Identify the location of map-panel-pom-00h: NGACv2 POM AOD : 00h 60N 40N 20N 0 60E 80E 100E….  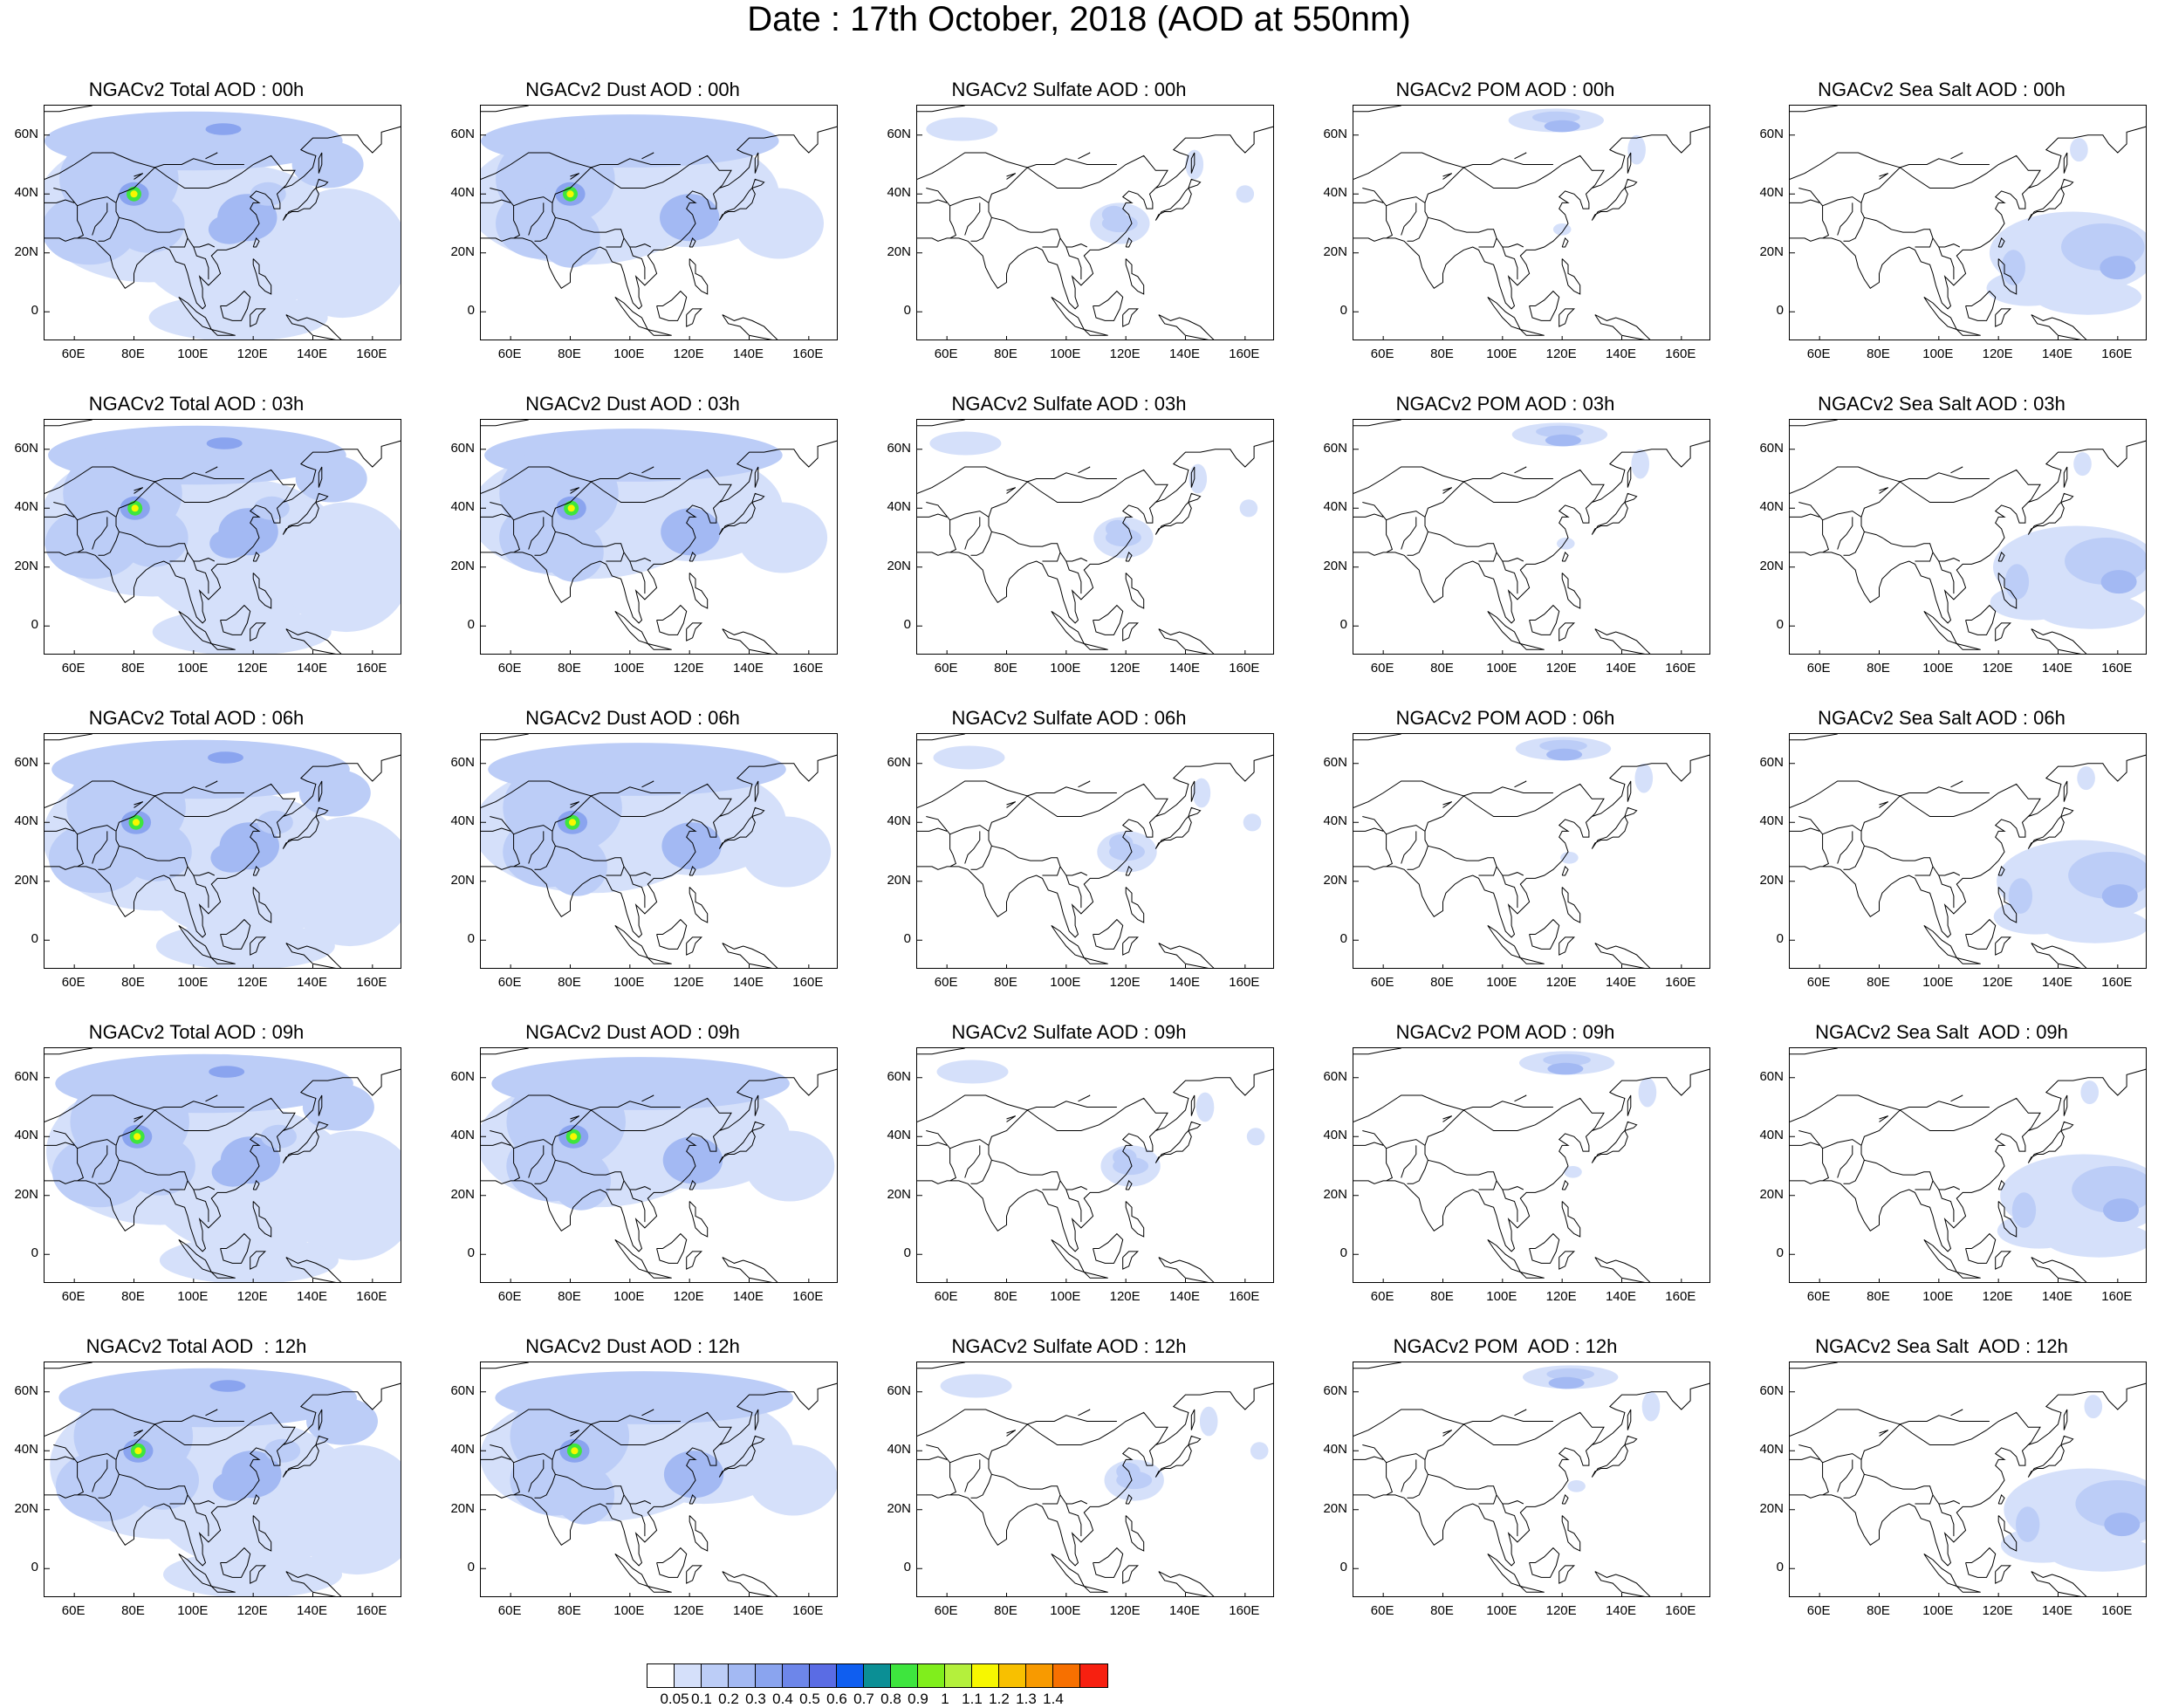
(1509, 227).